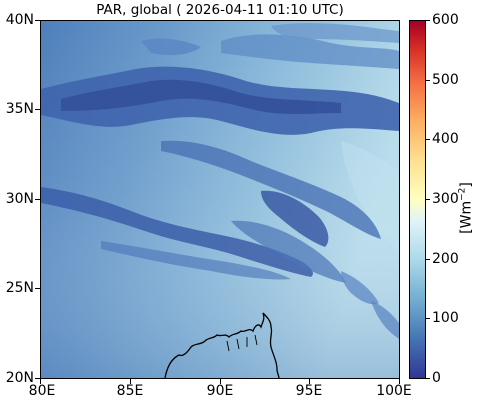  I want to click on lat-label-25n: 25N, so click(19, 288).